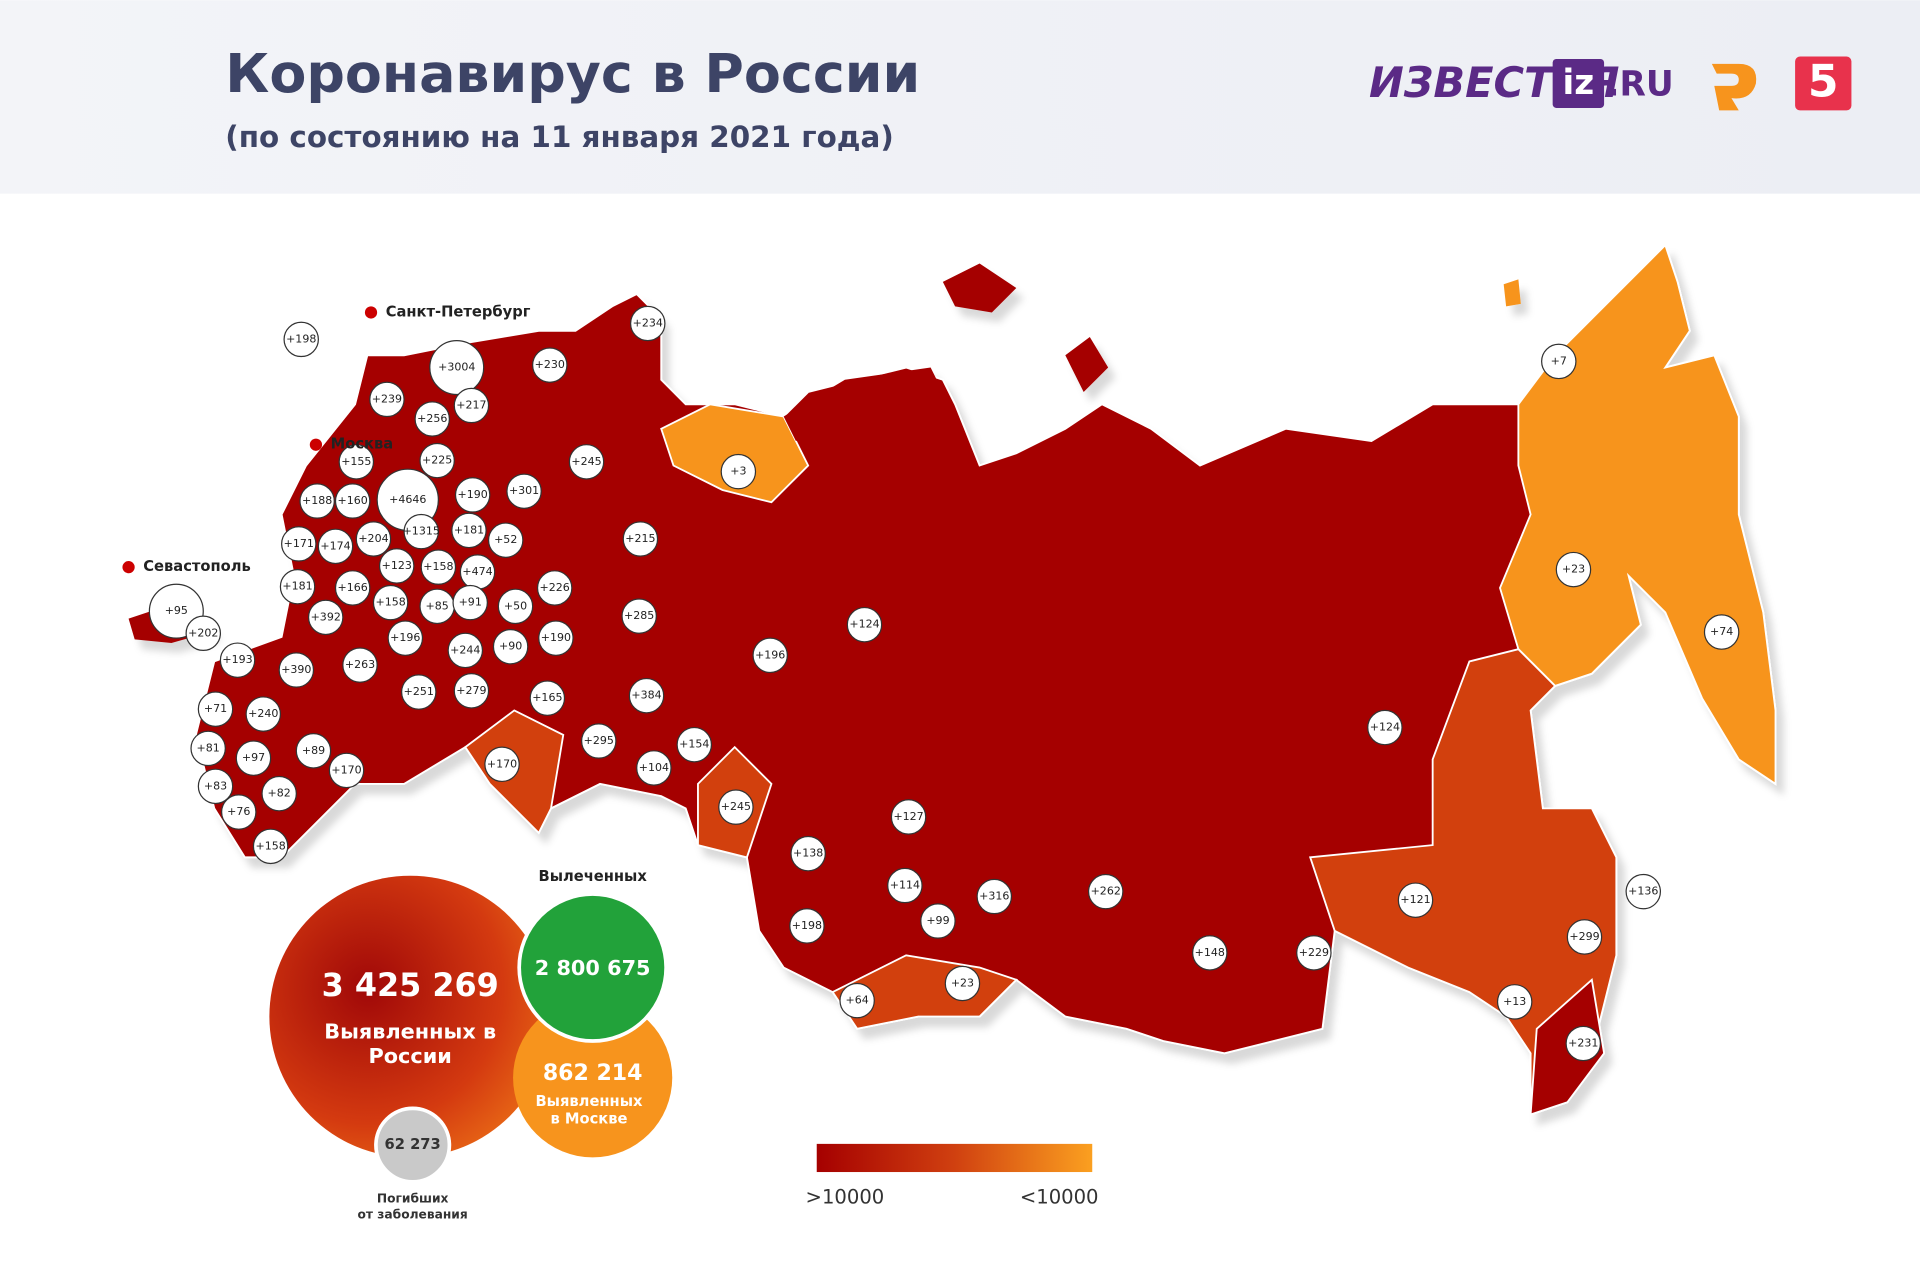 The height and width of the screenshot is (1280, 1920). Describe the element at coordinates (694, 744) in the screenshot. I see `region-label: +154` at that location.